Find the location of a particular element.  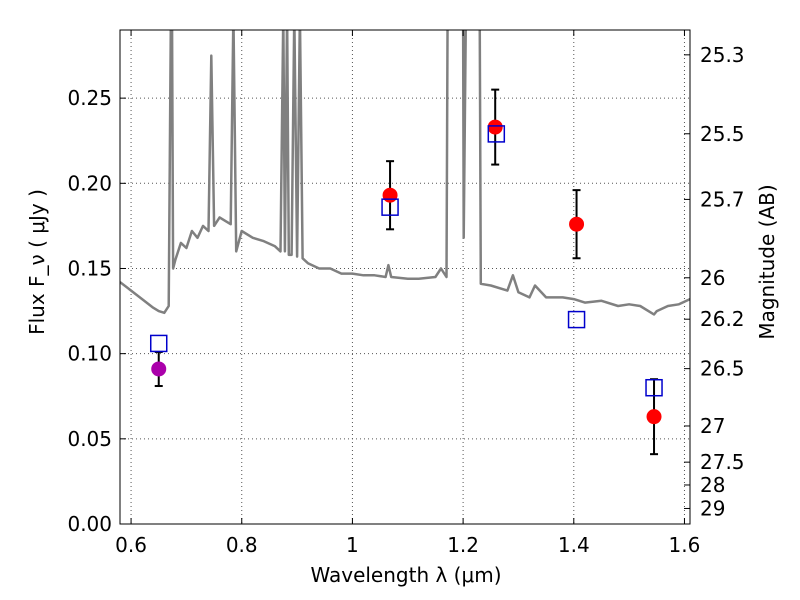

y-tick-labels: 0.00 0.05 0.10 0.15 0.20 0.25 is located at coordinates (89, 311).